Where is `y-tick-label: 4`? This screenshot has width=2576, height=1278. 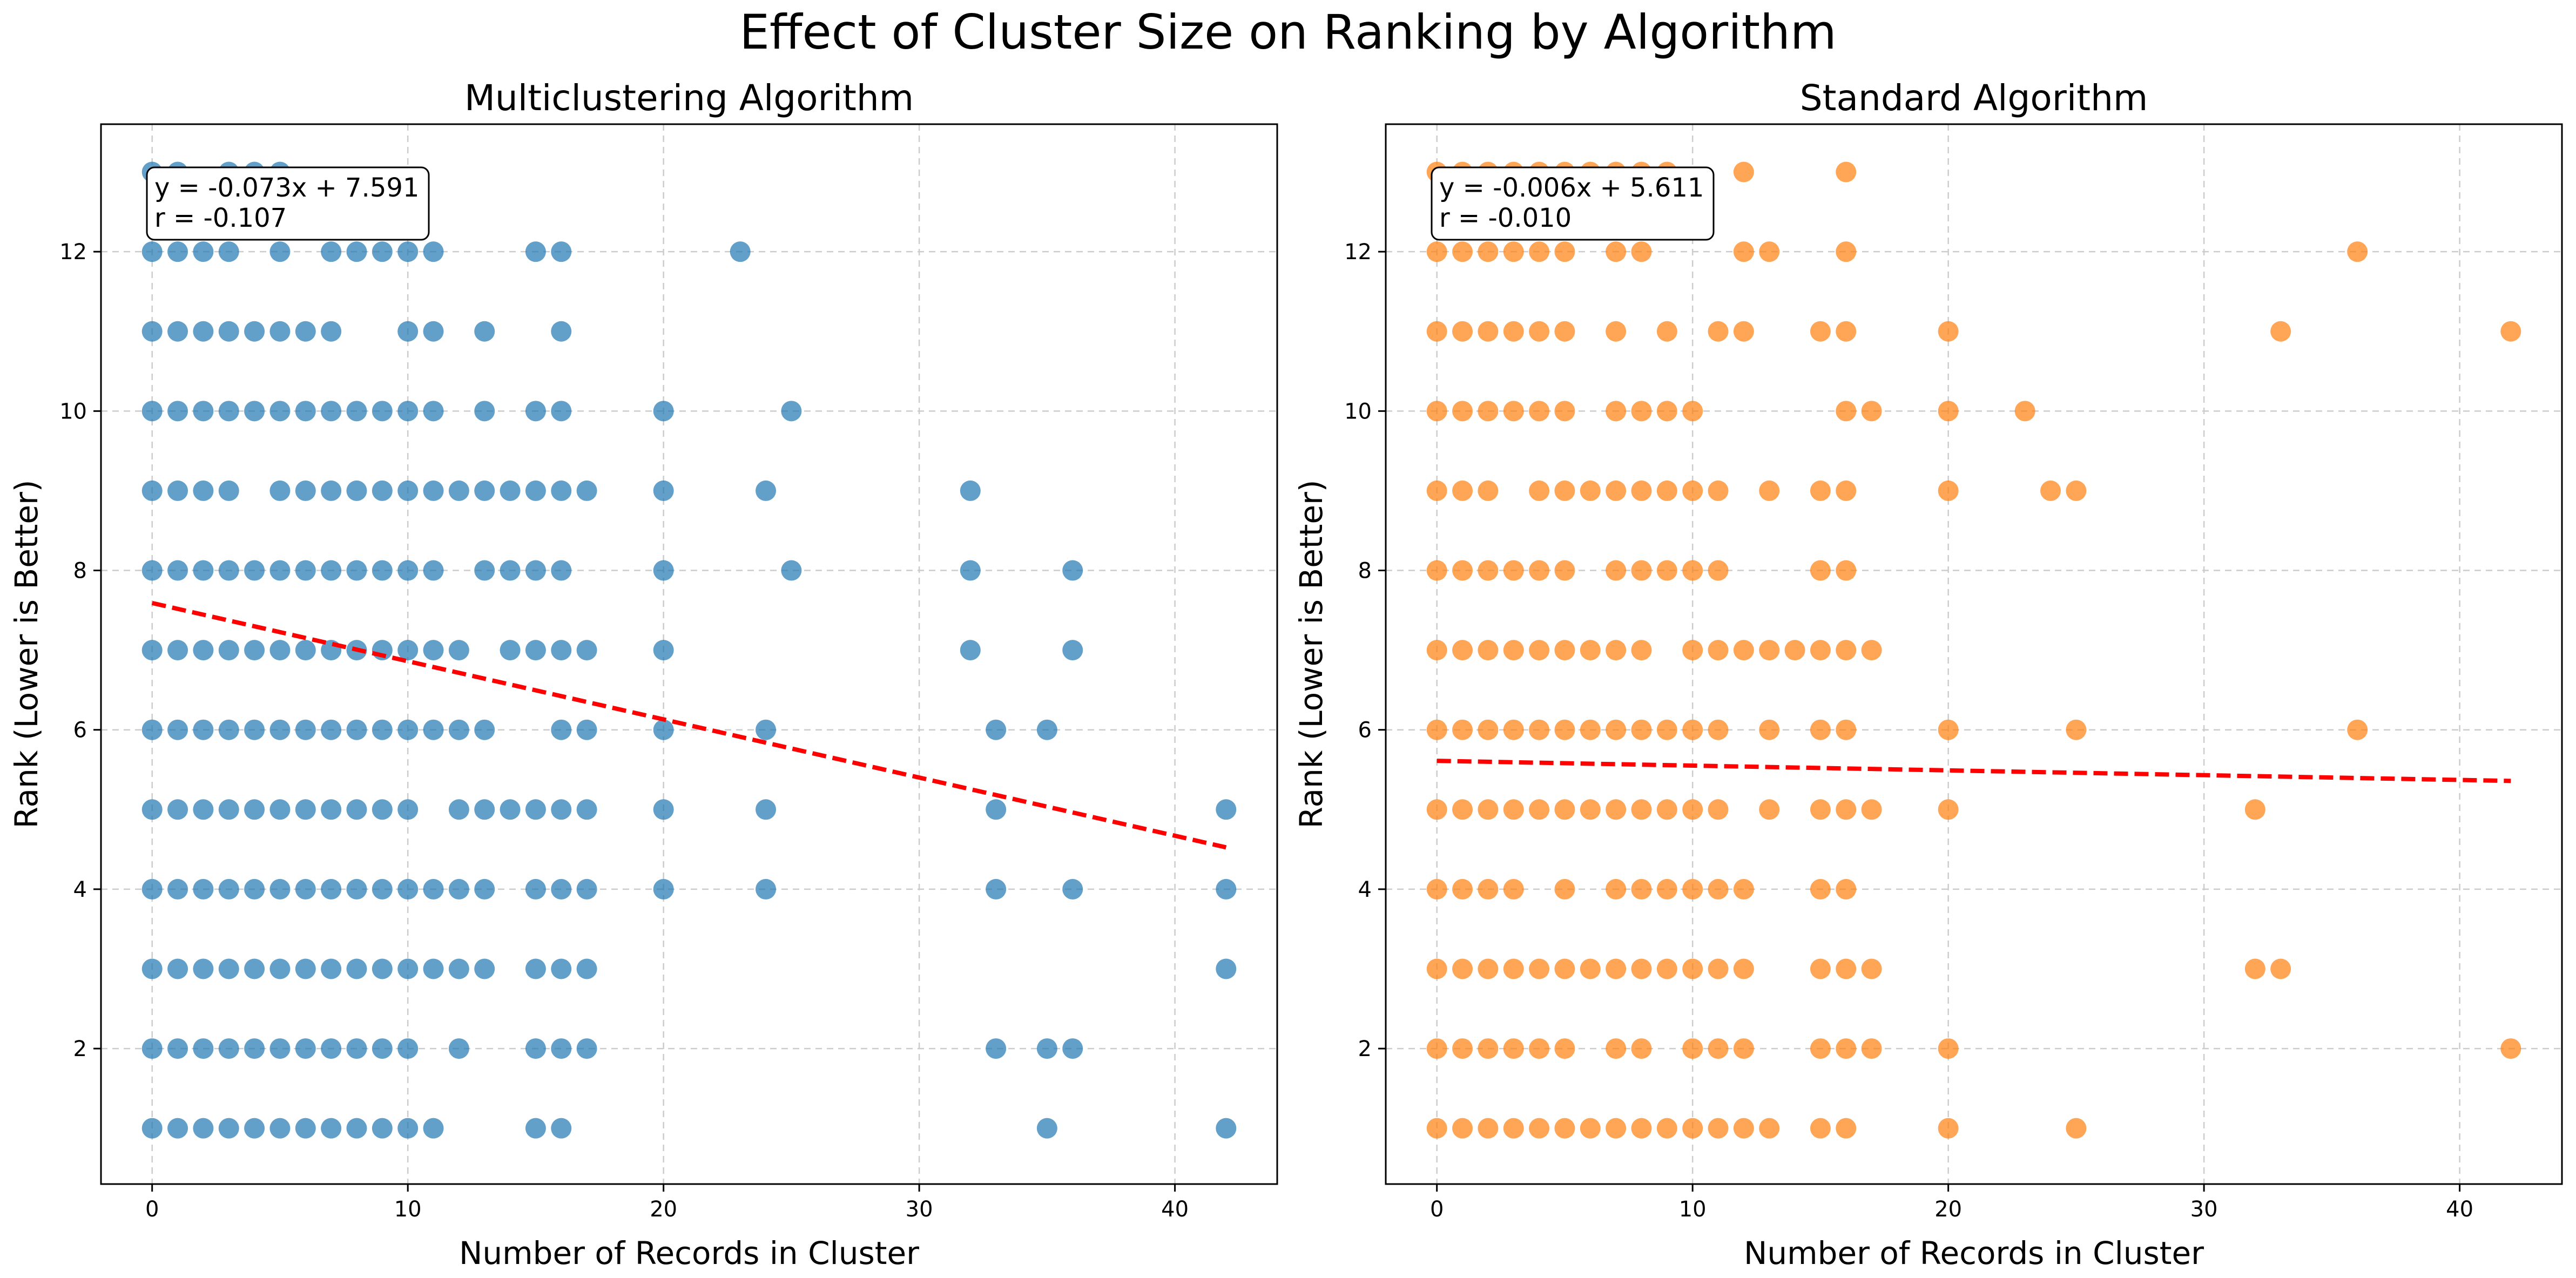 y-tick-label: 4 is located at coordinates (80, 889).